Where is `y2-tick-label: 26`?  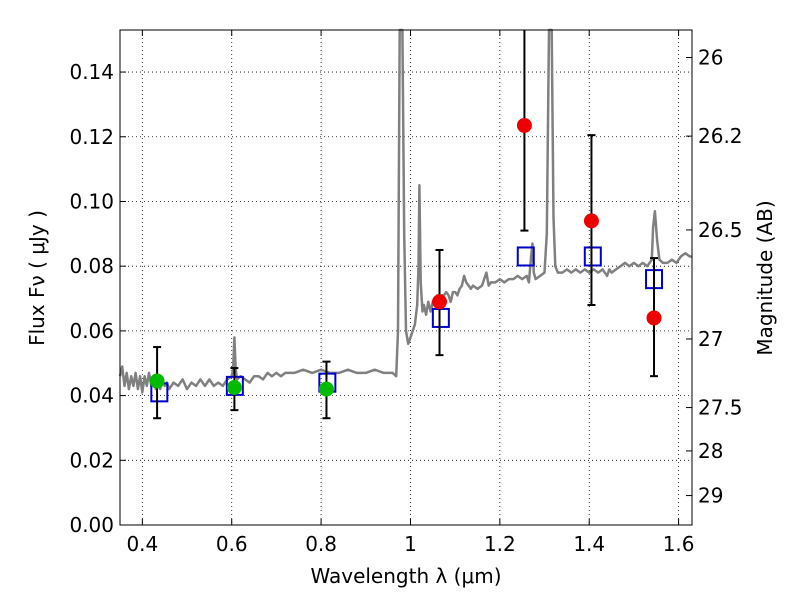
y2-tick-label: 26 is located at coordinates (710, 58).